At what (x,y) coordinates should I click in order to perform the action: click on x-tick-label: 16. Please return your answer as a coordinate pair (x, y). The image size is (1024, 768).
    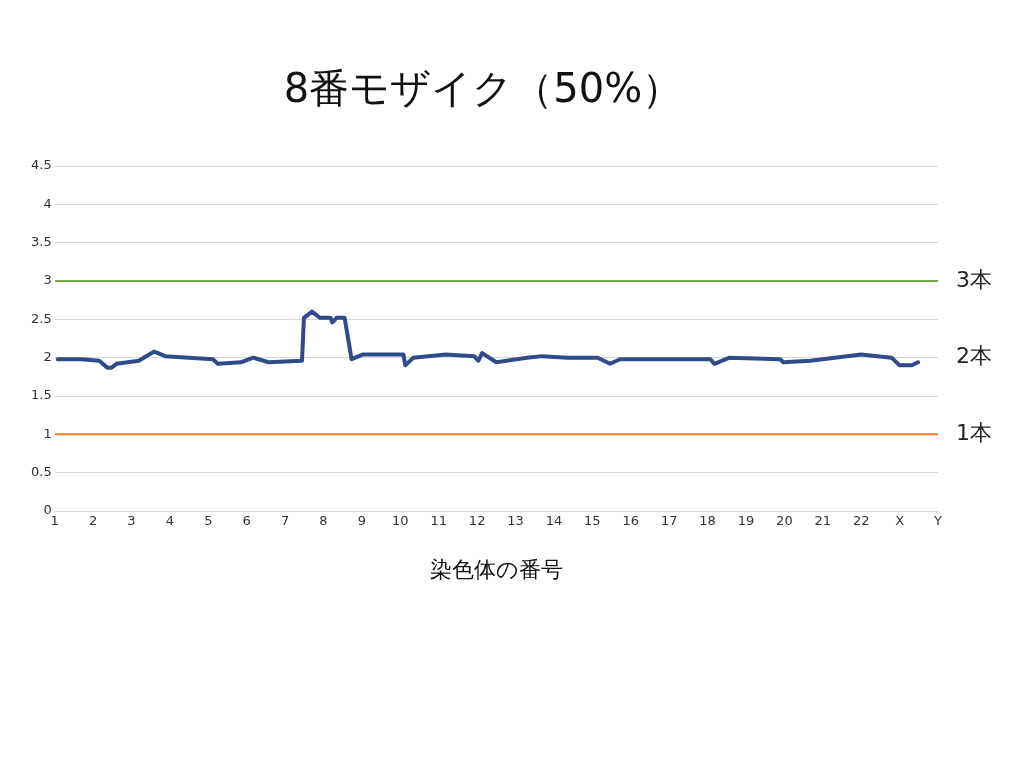
    Looking at the image, I should click on (631, 521).